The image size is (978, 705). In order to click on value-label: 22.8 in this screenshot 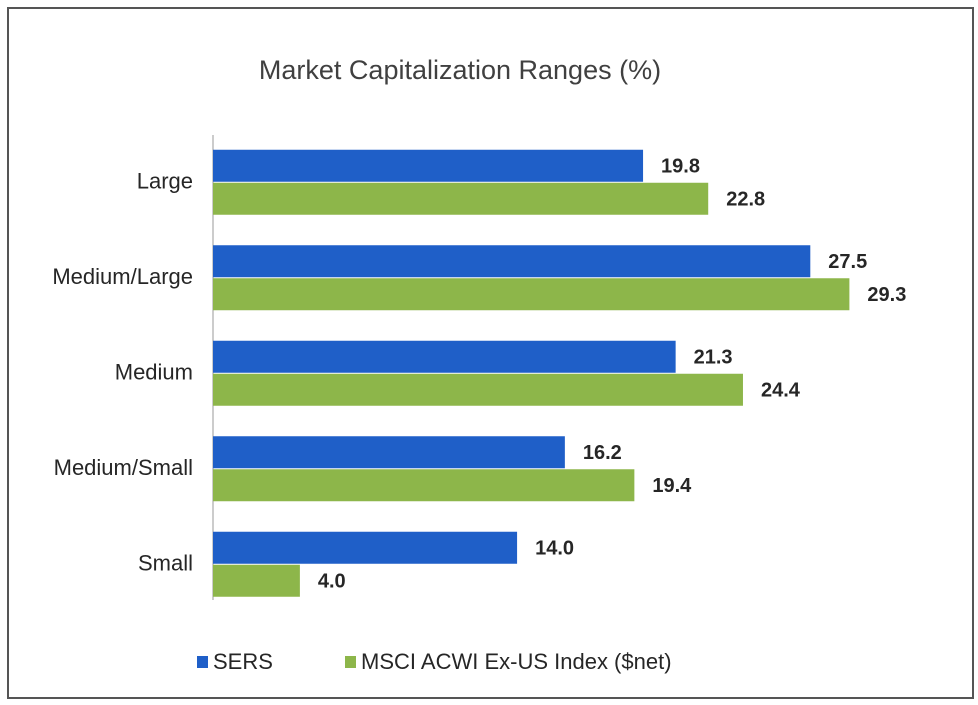, I will do `click(745, 200)`.